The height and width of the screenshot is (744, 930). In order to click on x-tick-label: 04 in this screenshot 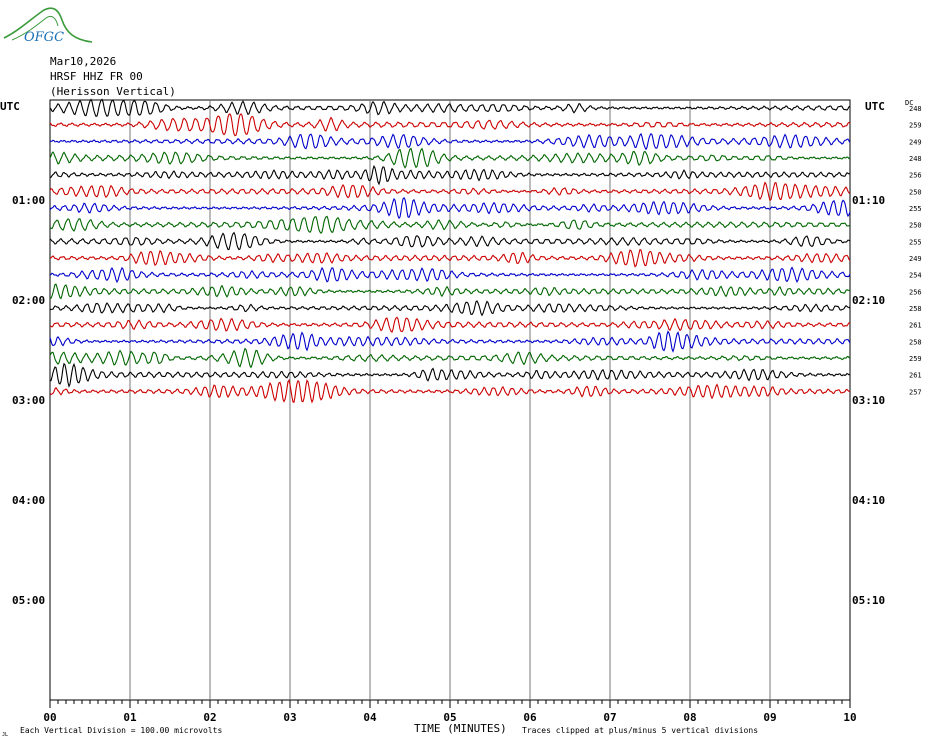, I will do `click(370, 717)`.